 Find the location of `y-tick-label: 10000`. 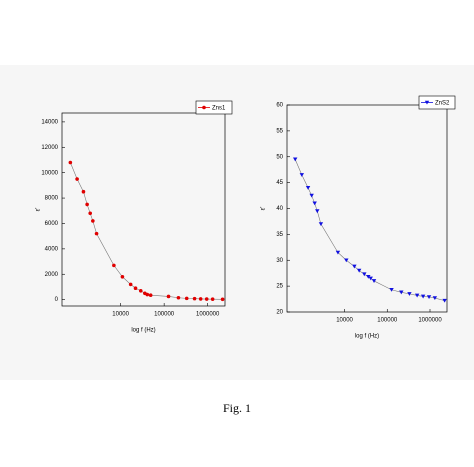

y-tick-label: 10000 is located at coordinates (49, 173).